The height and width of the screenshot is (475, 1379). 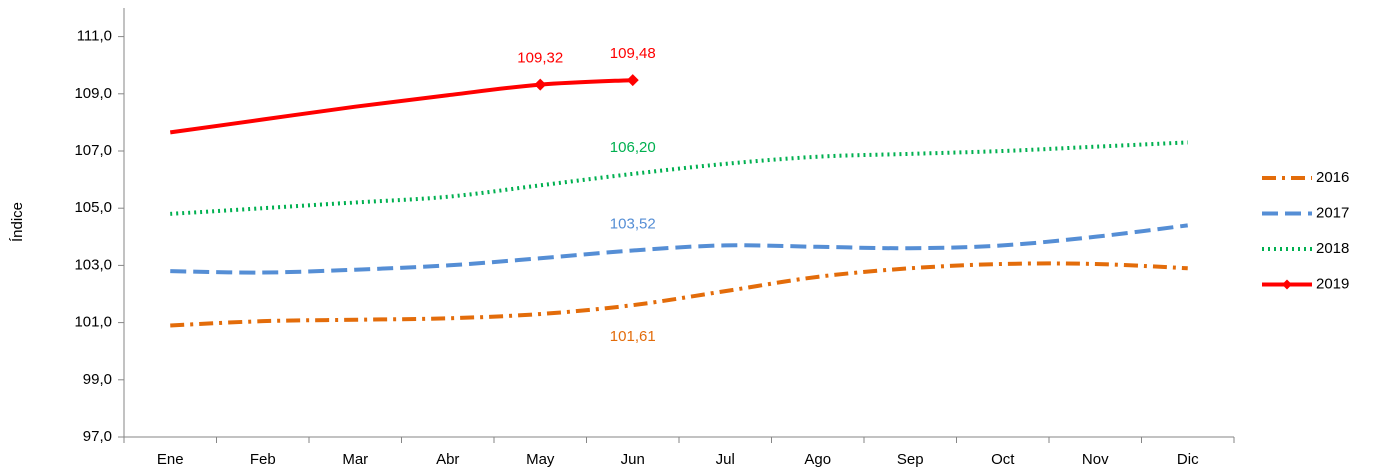 What do you see at coordinates (817, 459) in the screenshot?
I see `x-tick-label: Ago` at bounding box center [817, 459].